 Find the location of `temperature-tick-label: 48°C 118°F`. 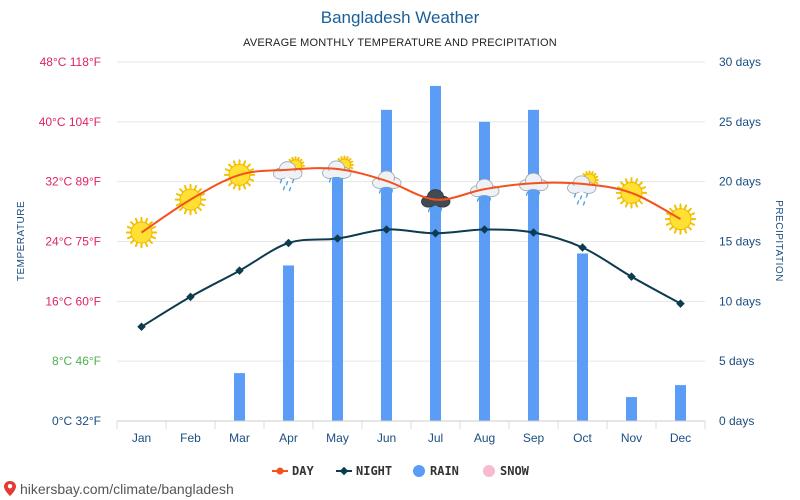

temperature-tick-label: 48°C 118°F is located at coordinates (70, 62).